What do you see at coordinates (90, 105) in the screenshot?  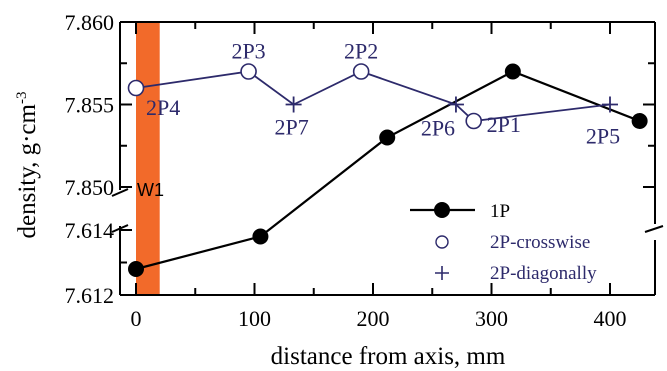 I see `y-tick-label: 7.855` at bounding box center [90, 105].